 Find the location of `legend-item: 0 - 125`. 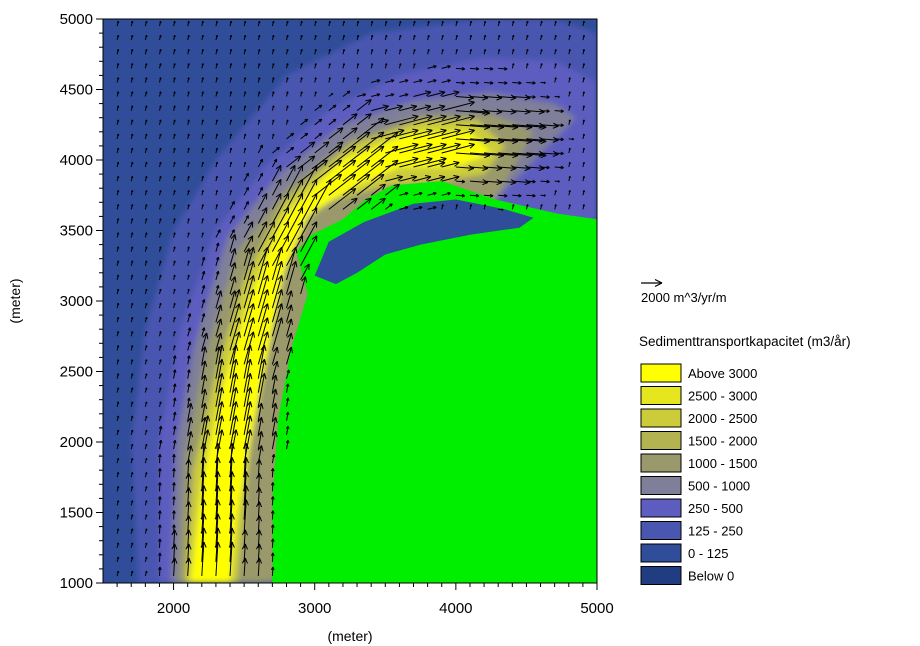

legend-item: 0 - 125 is located at coordinates (684, 553).